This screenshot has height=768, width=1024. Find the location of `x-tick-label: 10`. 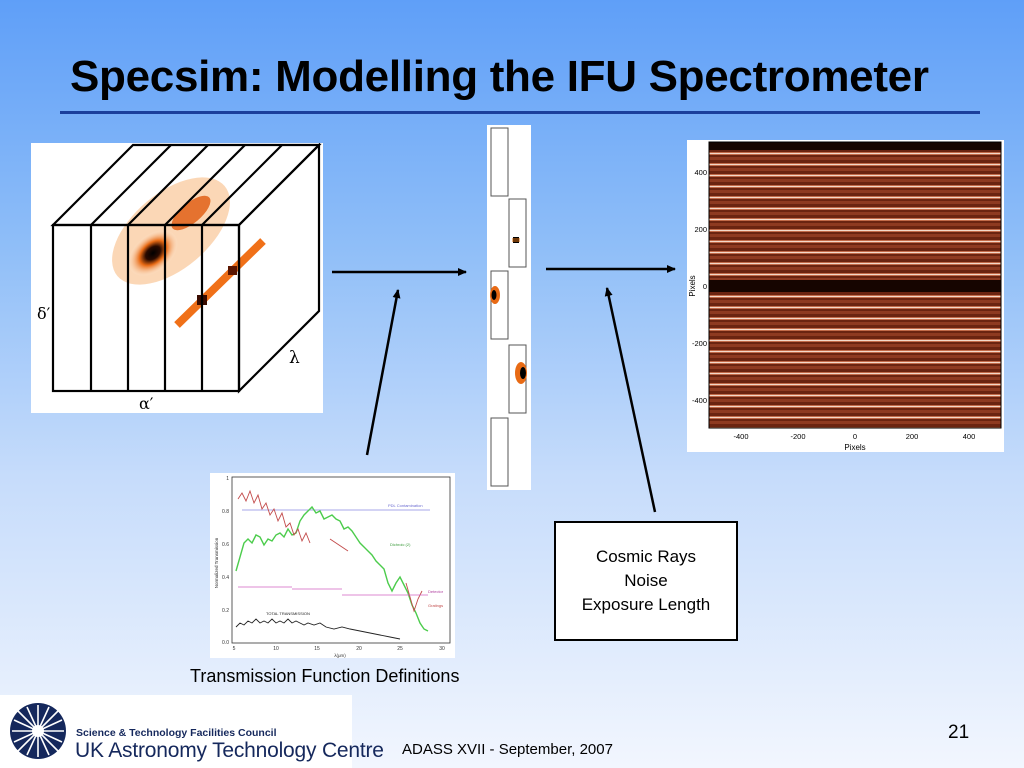

x-tick-label: 10 is located at coordinates (276, 649).